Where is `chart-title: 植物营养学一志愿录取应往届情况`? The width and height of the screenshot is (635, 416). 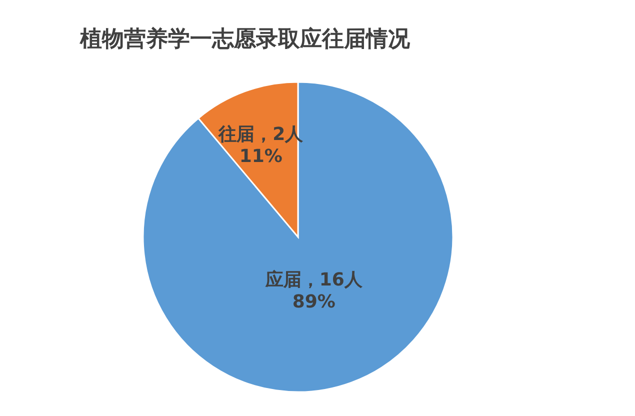 chart-title: 植物营养学一志愿录取应往届情况 is located at coordinates (245, 39).